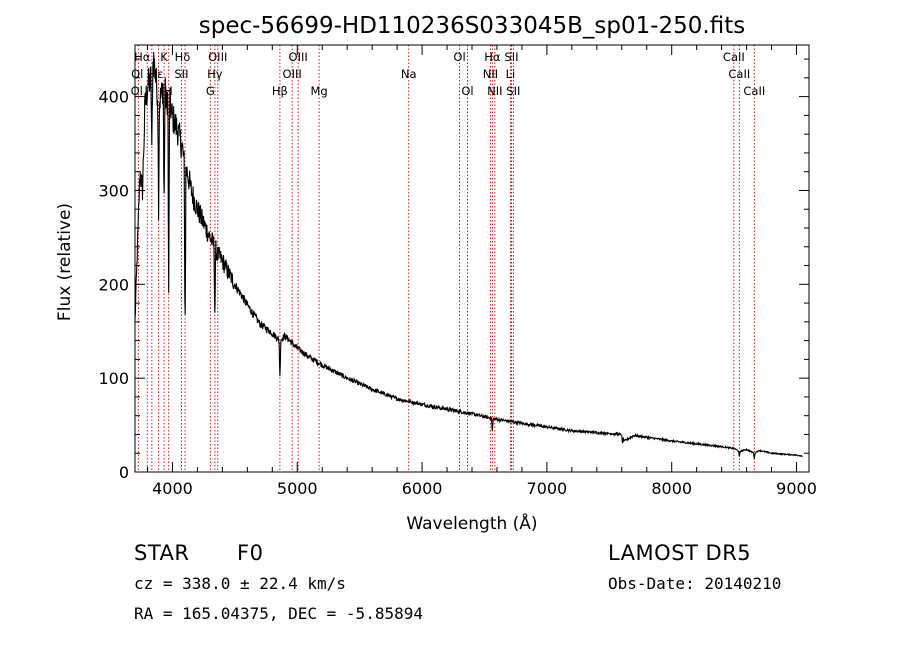 This screenshot has width=900, height=649. Describe the element at coordinates (409, 74) in the screenshot. I see `line-label: Na` at that location.